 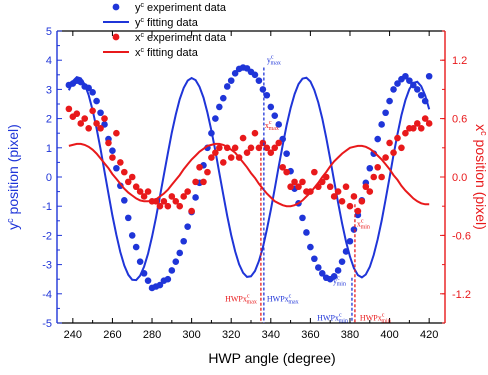 I want to click on x-axis-label: HWP angle (degree), so click(x=271, y=358).